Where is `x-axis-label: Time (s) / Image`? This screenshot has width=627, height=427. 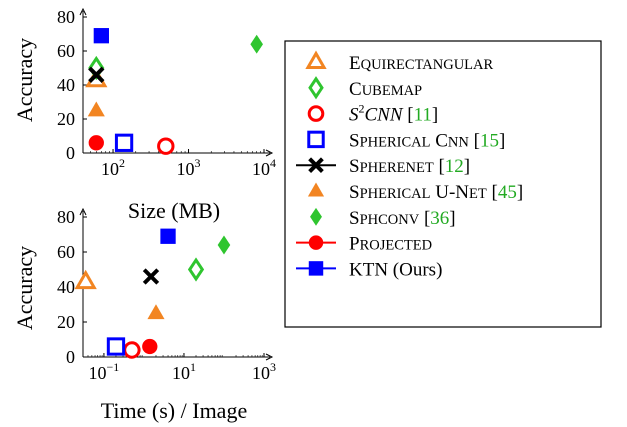
x-axis-label: Time (s) / Image is located at coordinates (174, 410).